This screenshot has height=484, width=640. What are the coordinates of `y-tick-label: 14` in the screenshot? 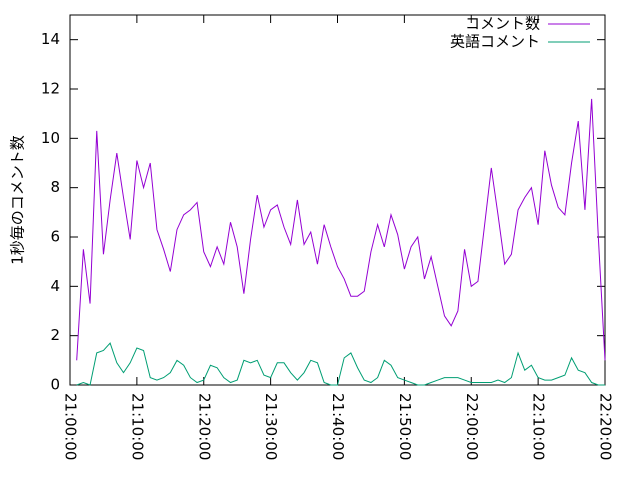 It's located at (50, 39).